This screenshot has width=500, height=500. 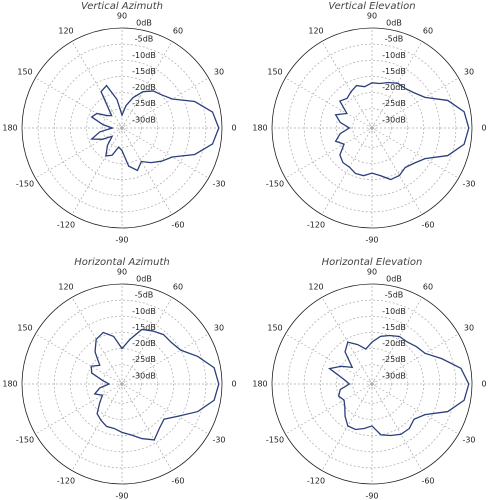 What do you see at coordinates (122, 6) in the screenshot?
I see `chart-title: Vertical Azimuth` at bounding box center [122, 6].